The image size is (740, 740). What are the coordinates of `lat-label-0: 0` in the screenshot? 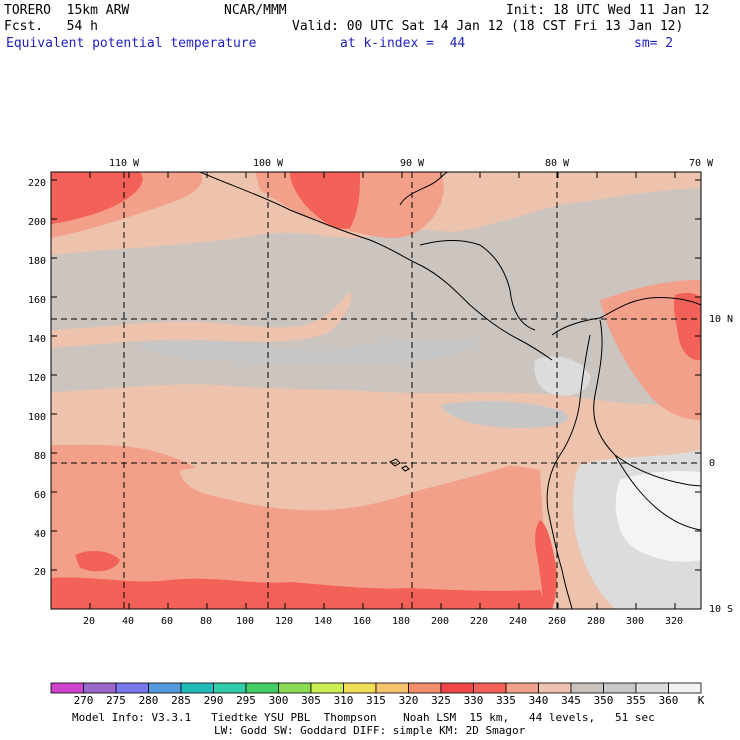 It's located at (712, 463).